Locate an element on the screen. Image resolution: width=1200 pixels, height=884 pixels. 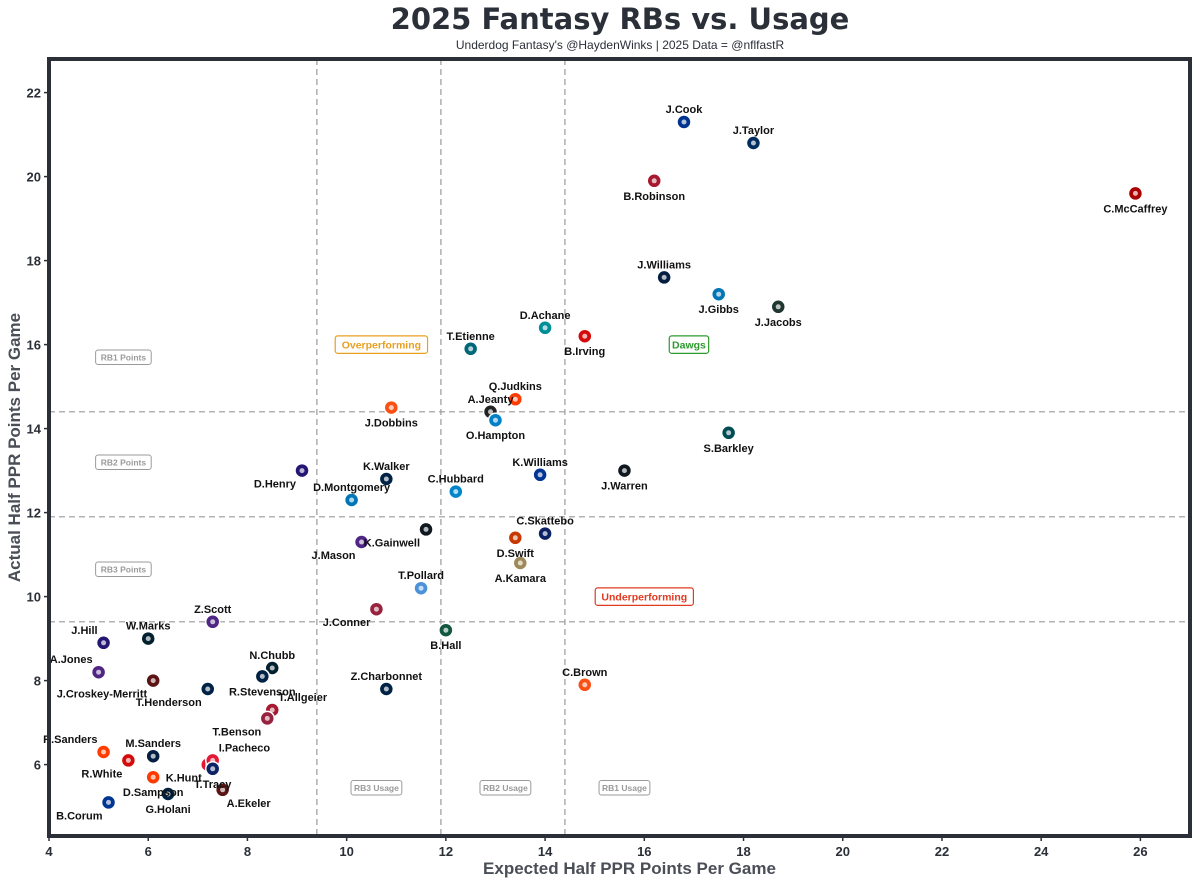
y-tick-label: 22 is located at coordinates (34, 93).